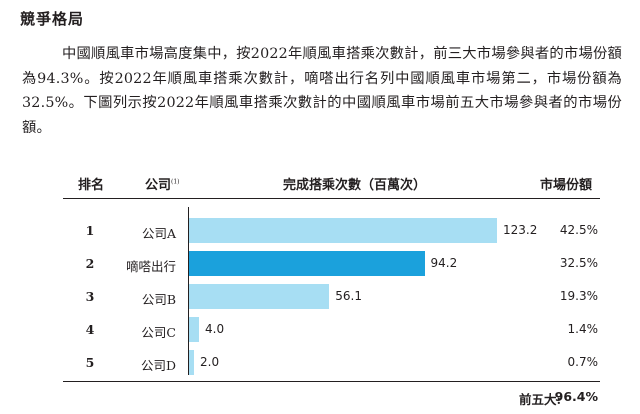 The width and height of the screenshot is (640, 414). I want to click on section-heading: 競爭格局, so click(52, 19).